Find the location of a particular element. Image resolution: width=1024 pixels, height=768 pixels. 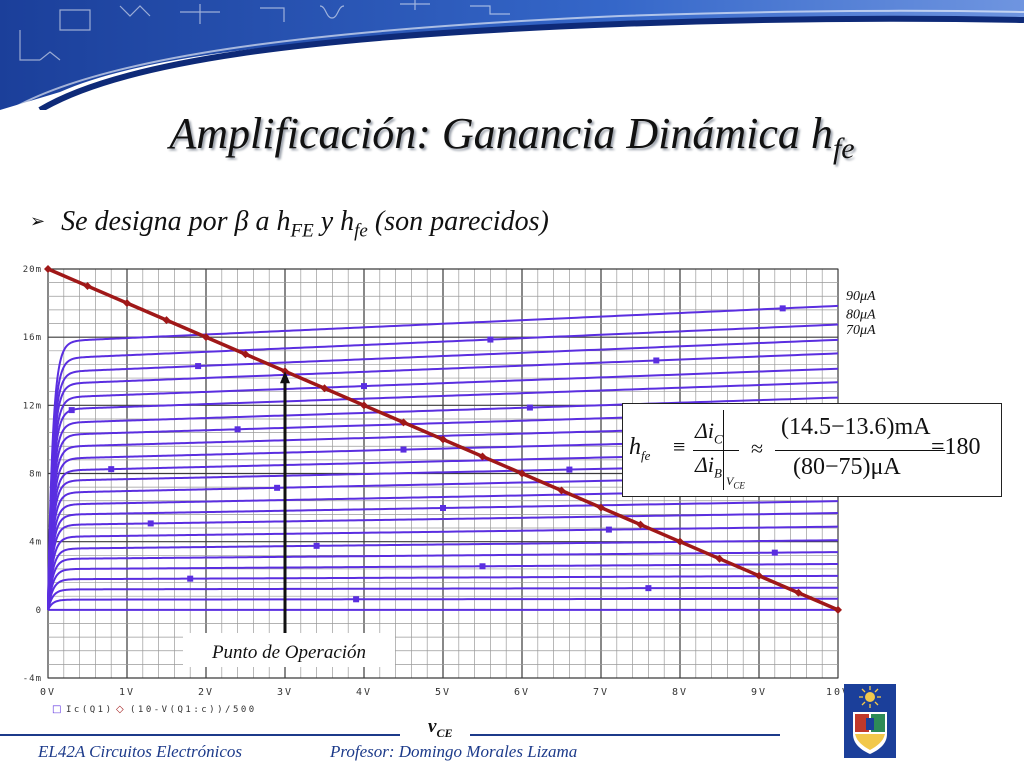

x-tick-label: 8V is located at coordinates (680, 692).